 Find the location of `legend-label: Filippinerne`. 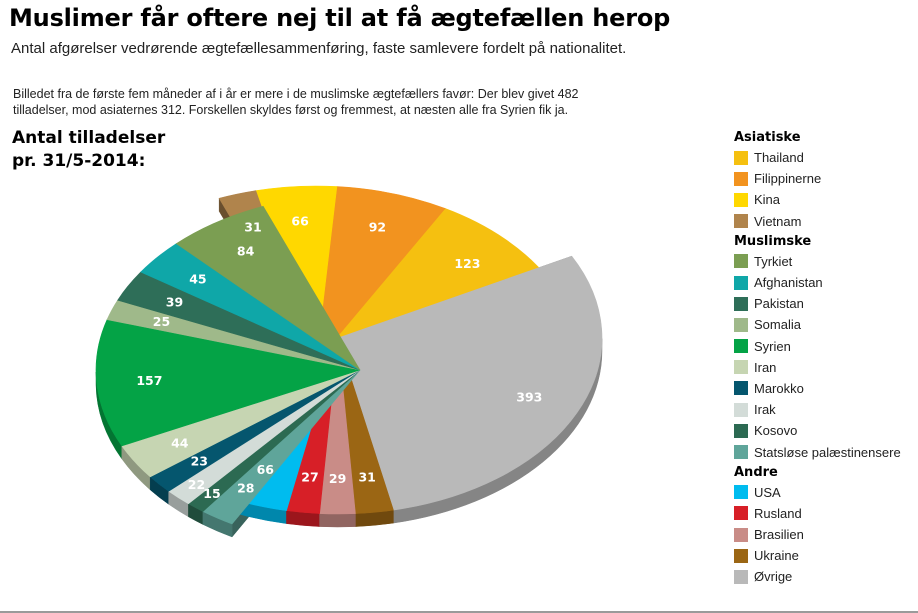

legend-label: Filippinerne is located at coordinates (788, 179).